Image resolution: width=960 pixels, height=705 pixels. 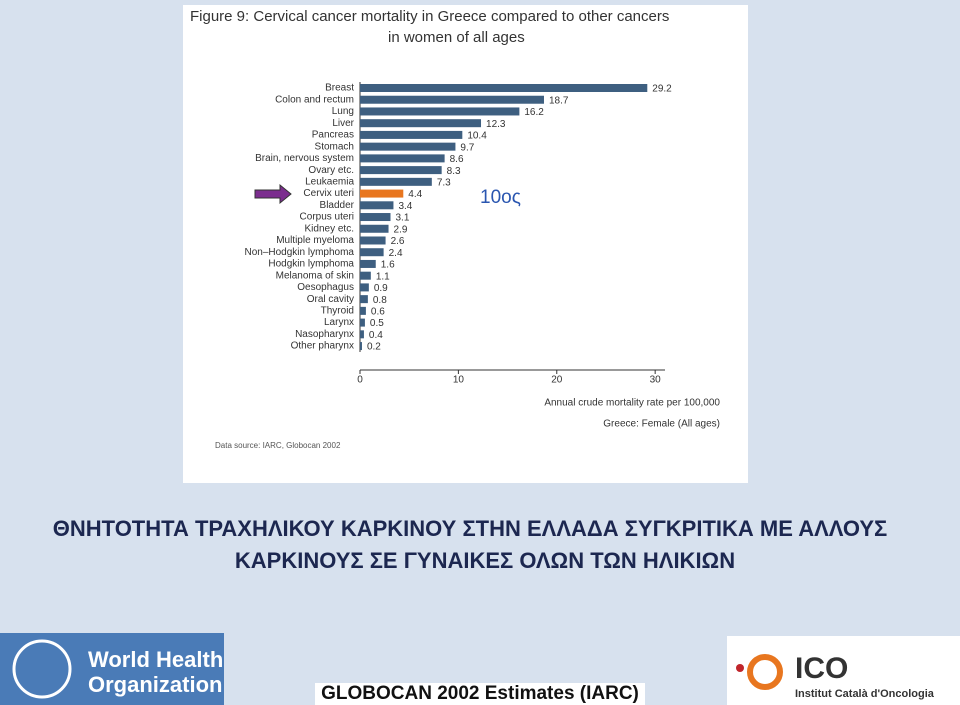 I want to click on who-emblem, so click(x=42, y=669).